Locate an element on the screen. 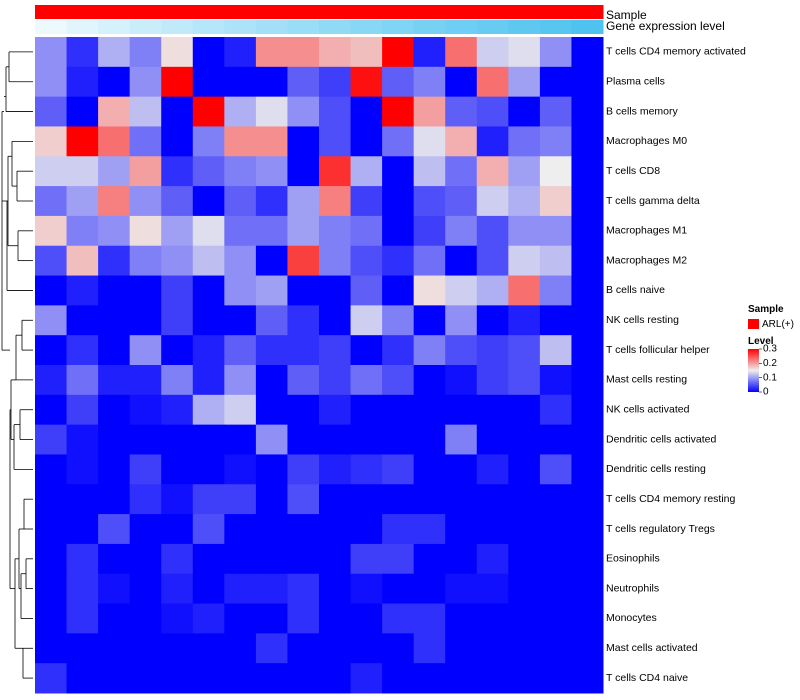 The image size is (800, 700). row-label: Plasma cells is located at coordinates (635, 82).